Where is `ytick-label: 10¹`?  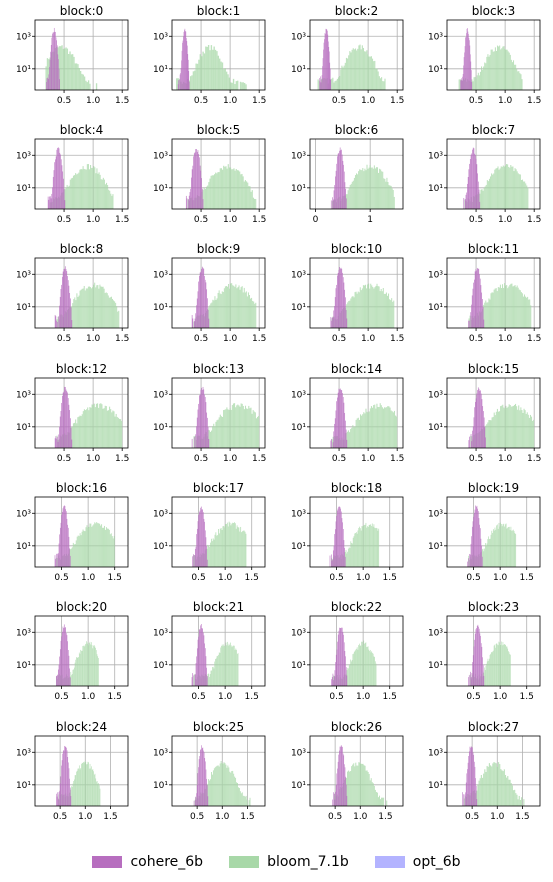 ytick-label: 10¹ is located at coordinates (23, 786).